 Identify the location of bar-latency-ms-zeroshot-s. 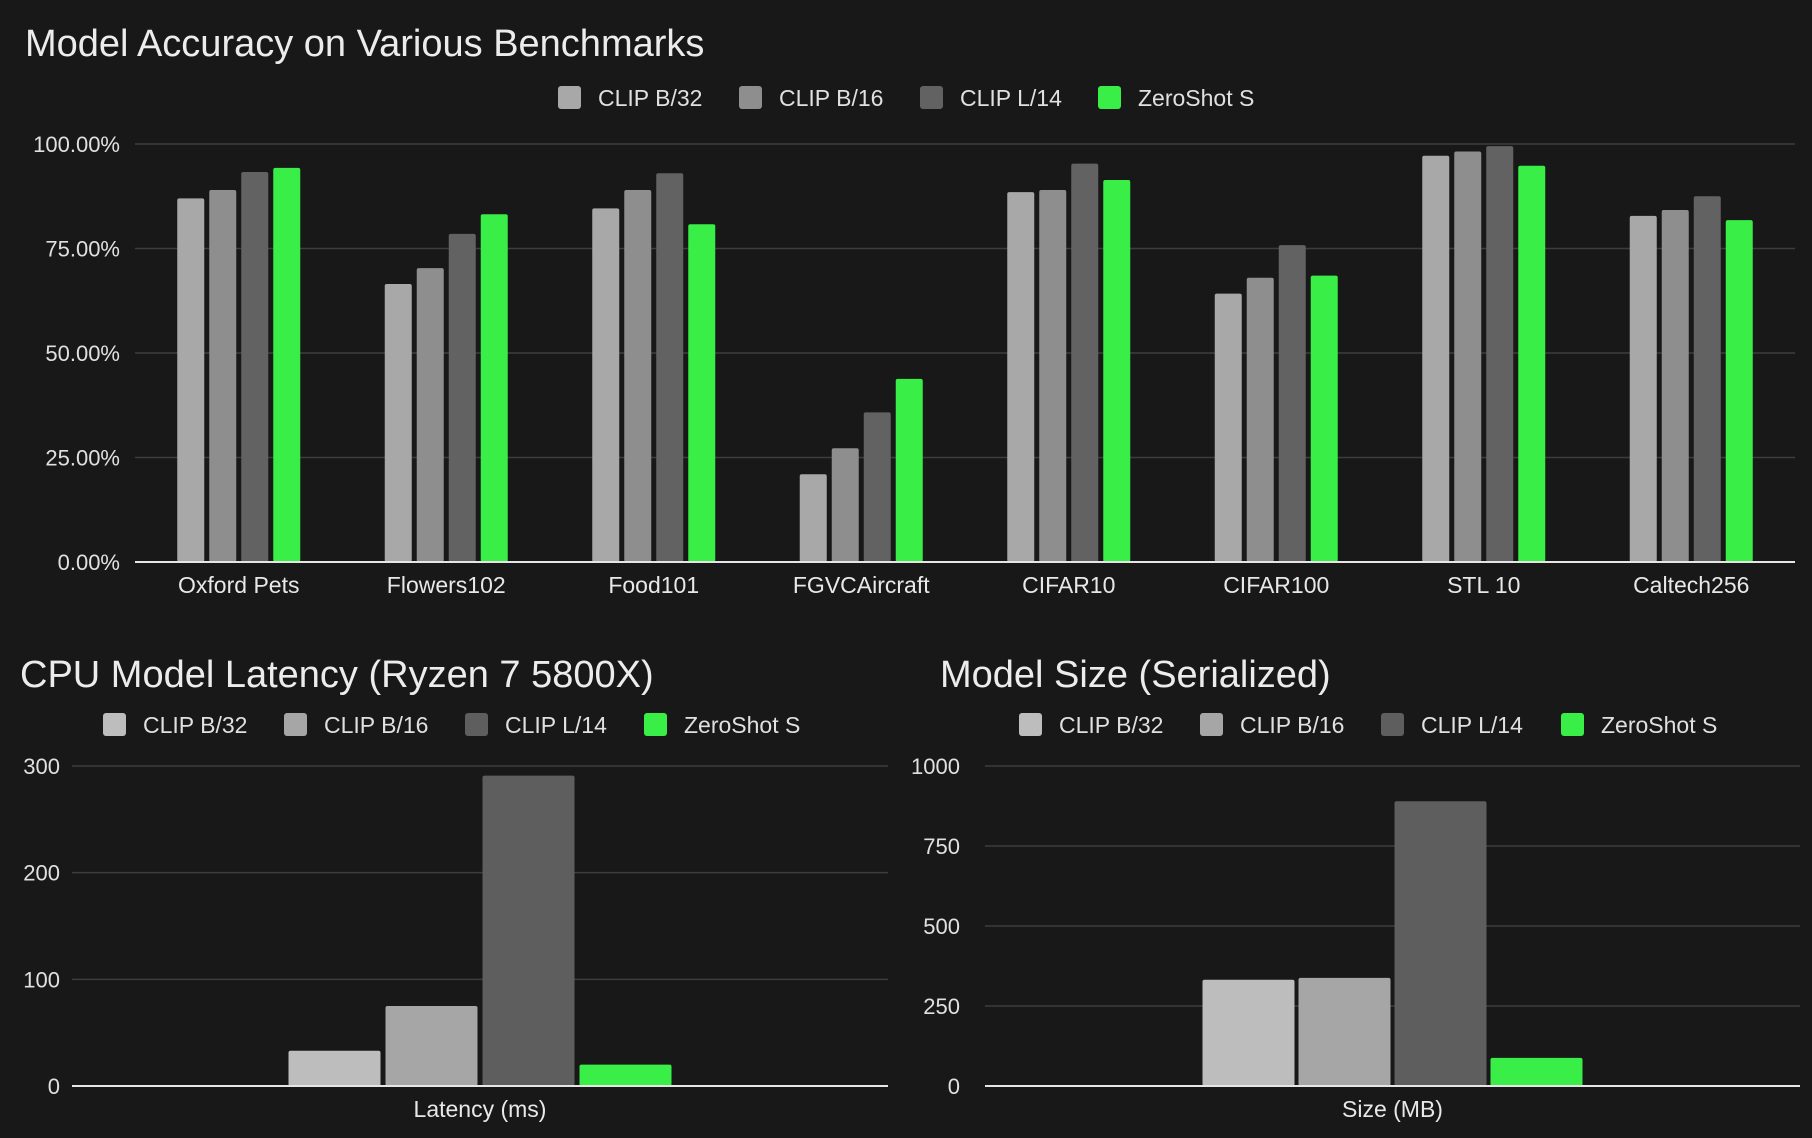
(625, 1075).